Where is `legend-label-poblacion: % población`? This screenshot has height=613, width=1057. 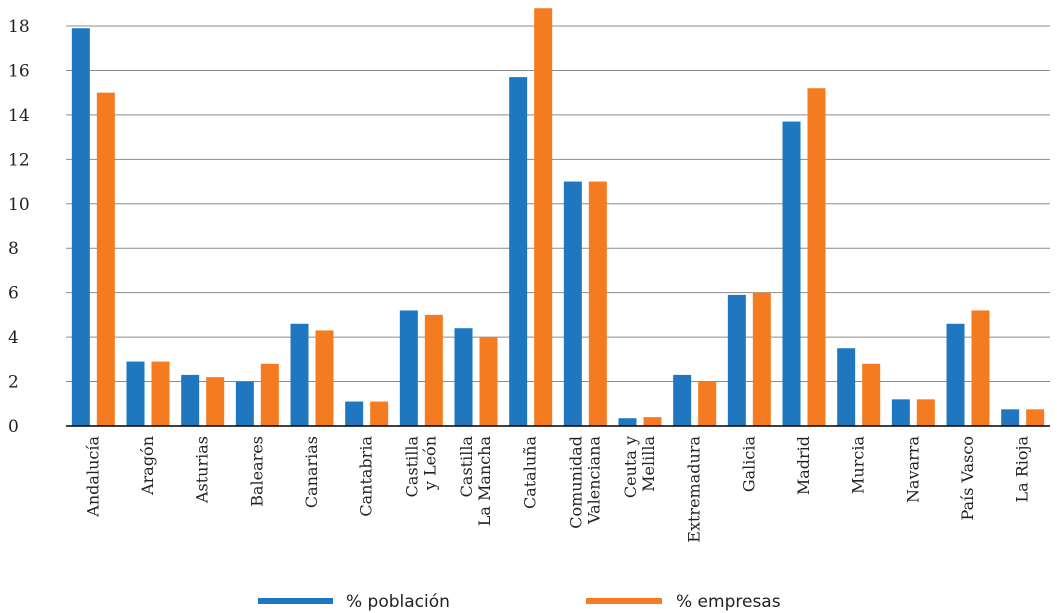
legend-label-poblacion: % población is located at coordinates (398, 602).